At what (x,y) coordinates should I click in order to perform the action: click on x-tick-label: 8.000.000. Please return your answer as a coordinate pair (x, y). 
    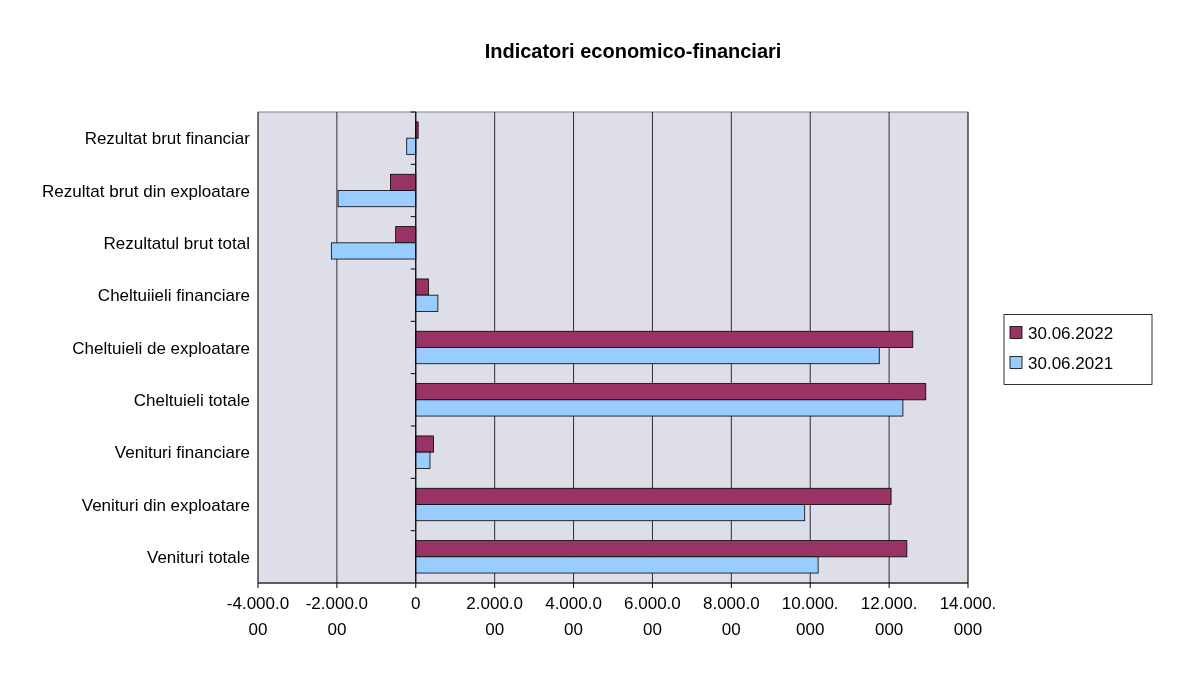
    Looking at the image, I should click on (731, 616).